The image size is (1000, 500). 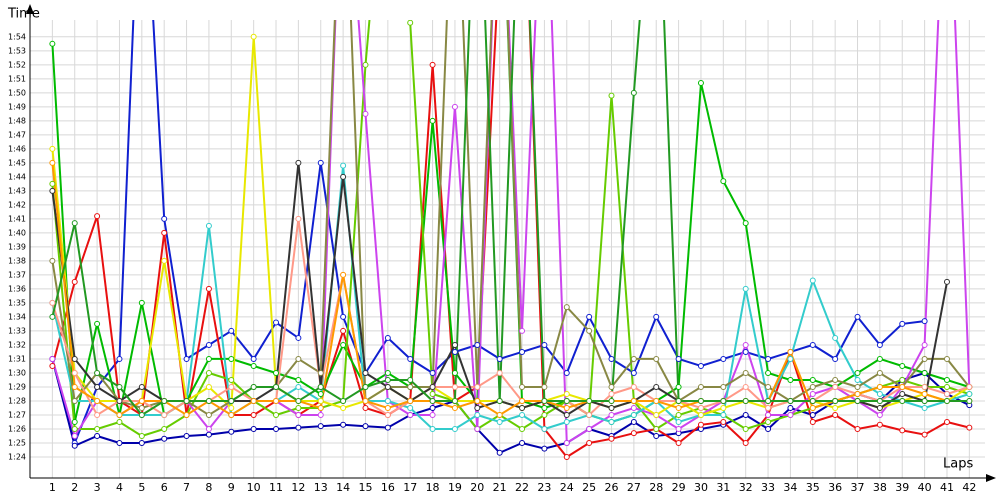 I want to click on x-tick-label: 29, so click(x=679, y=487).